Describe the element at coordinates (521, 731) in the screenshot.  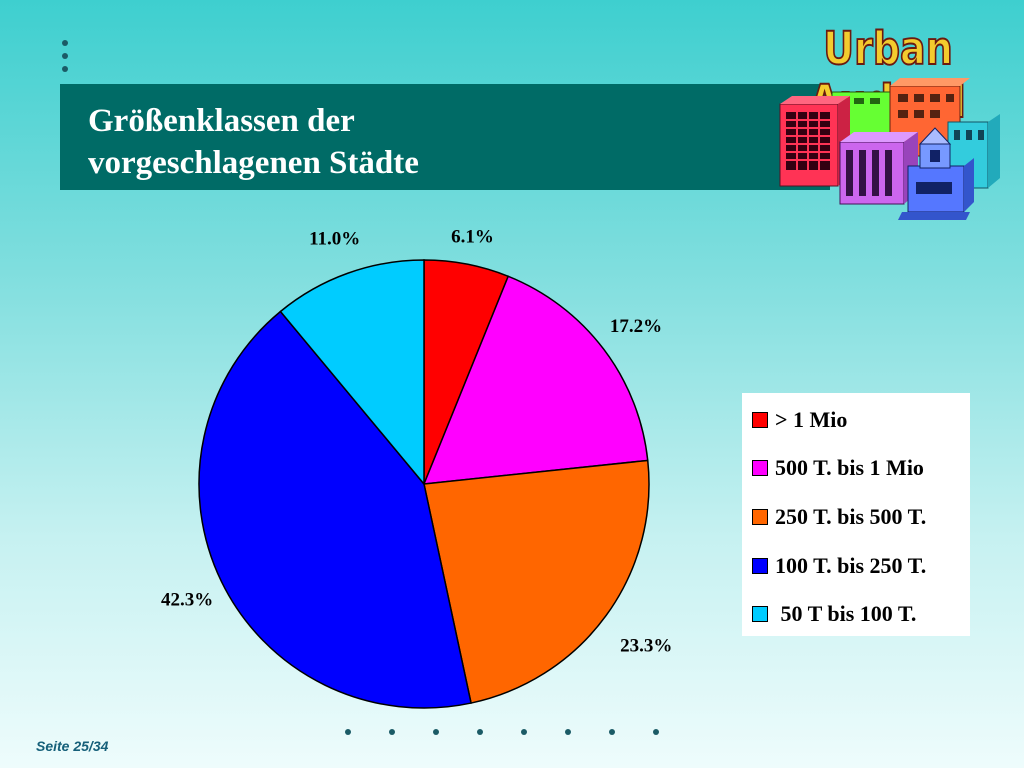
I see `decorative-dots-horizontal` at that location.